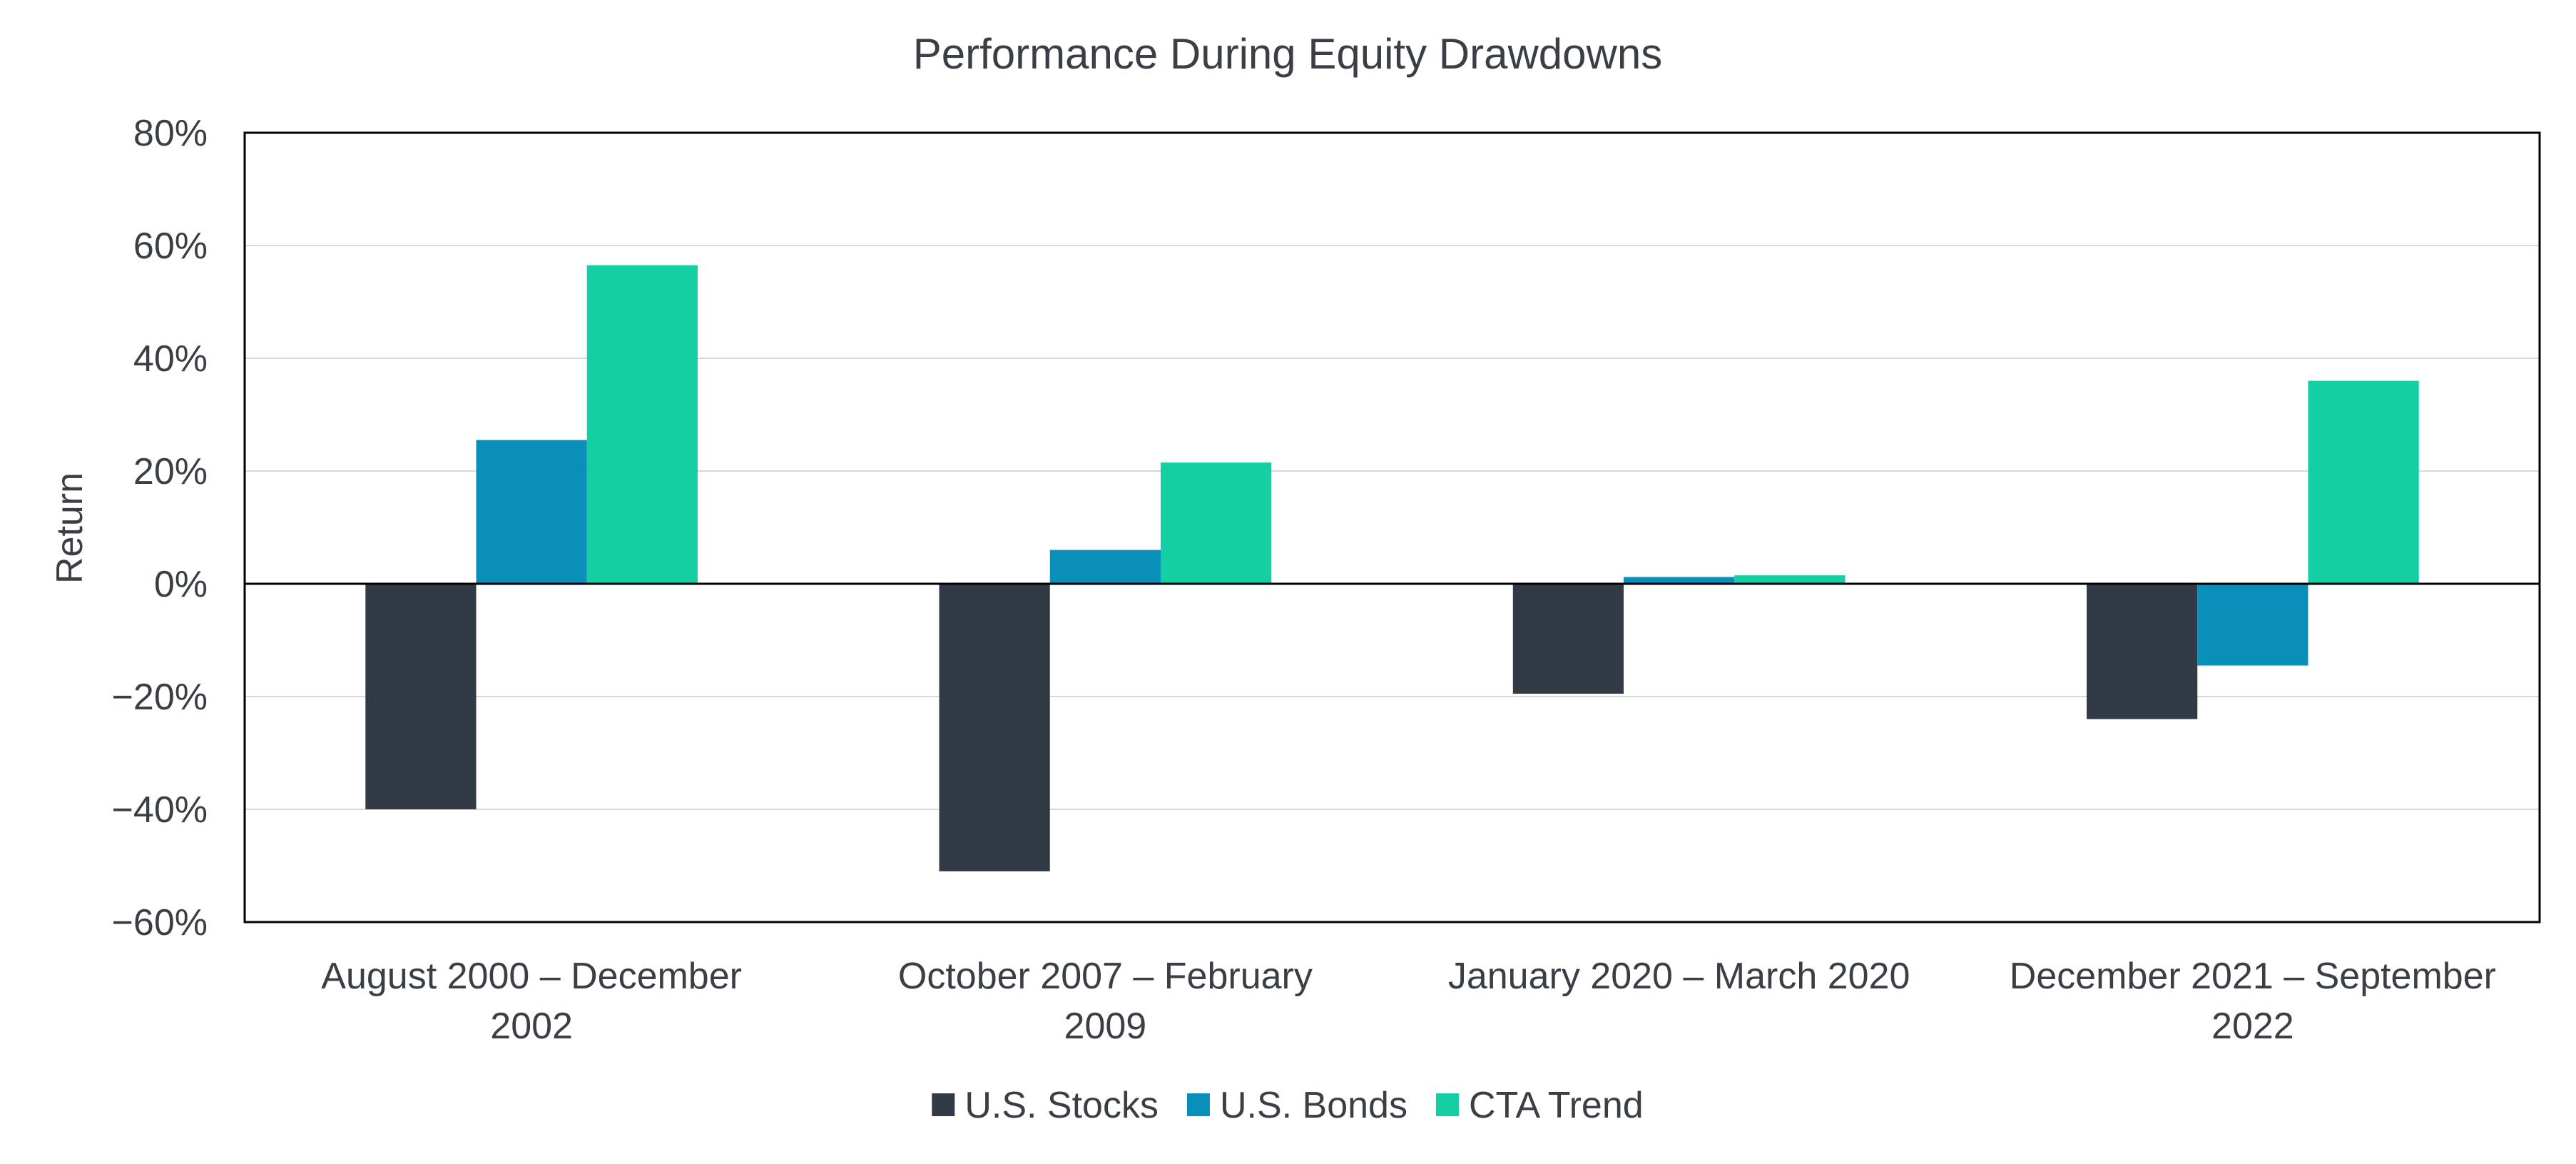  I want to click on x-tick-label: October 2007 – February, so click(1105, 976).